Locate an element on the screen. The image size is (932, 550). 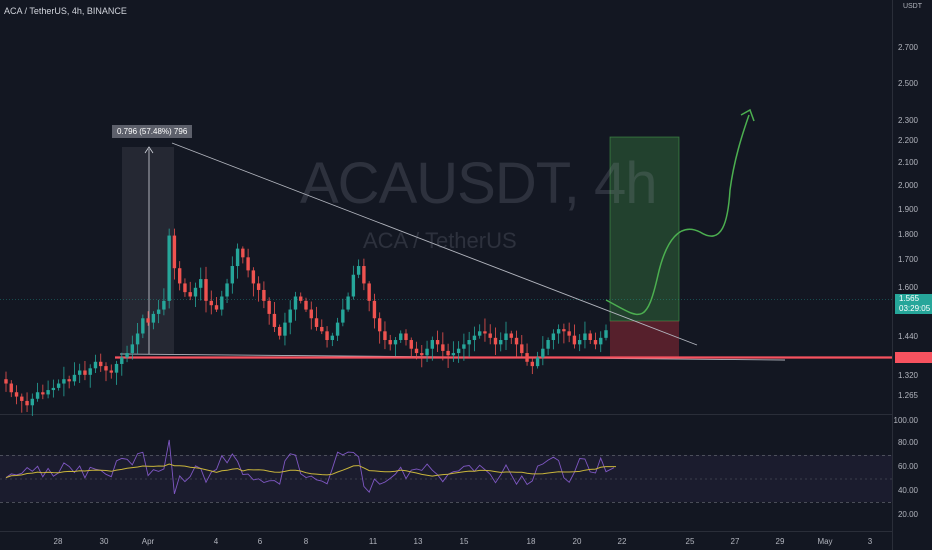
time-tick: 30 is located at coordinates (104, 541).